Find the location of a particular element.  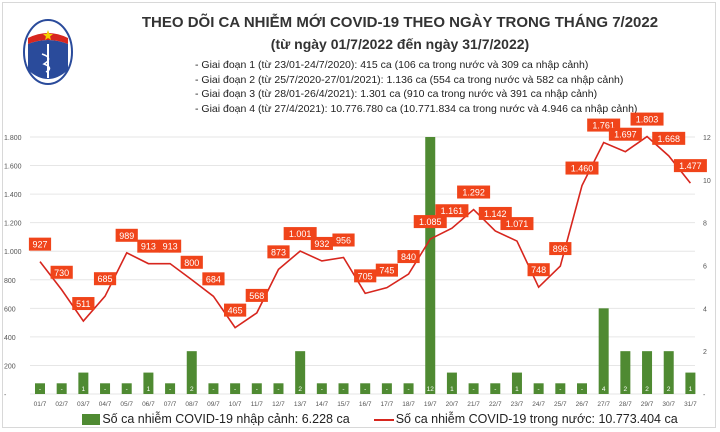

data-label: 1.085 is located at coordinates (430, 222).